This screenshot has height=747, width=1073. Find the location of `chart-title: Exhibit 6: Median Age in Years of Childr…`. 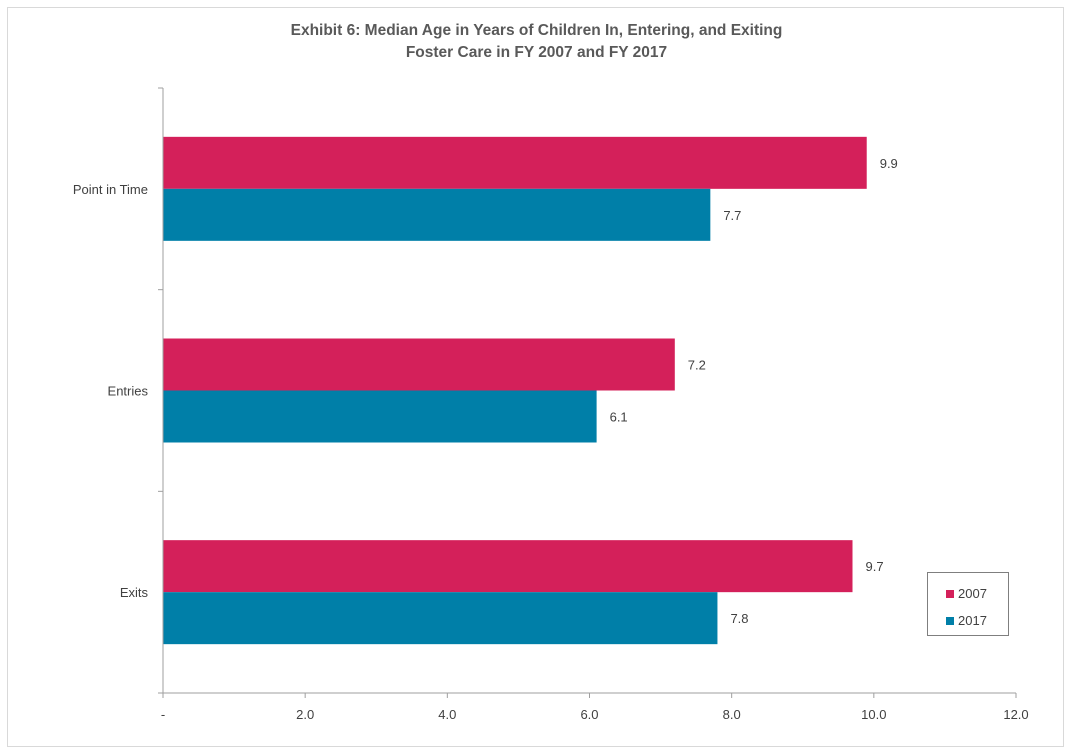

chart-title: Exhibit 6: Median Age in Years of Childr… is located at coordinates (536, 42).